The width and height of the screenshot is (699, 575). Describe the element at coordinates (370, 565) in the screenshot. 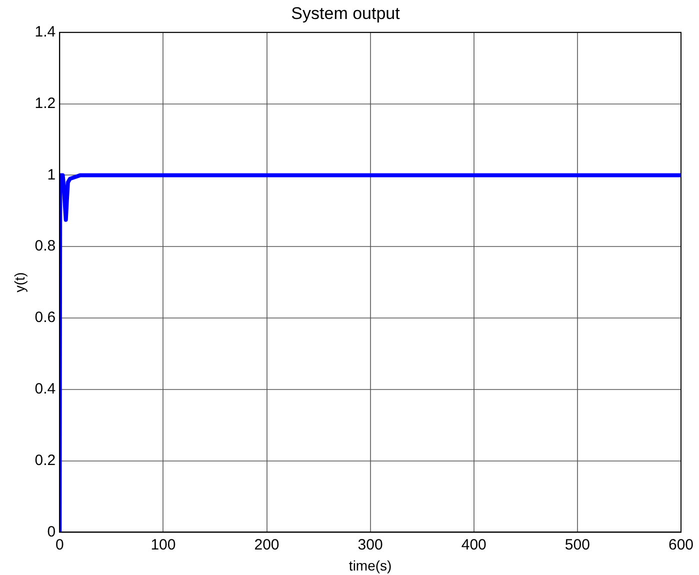

I see `x-axis-title: time(s)` at that location.